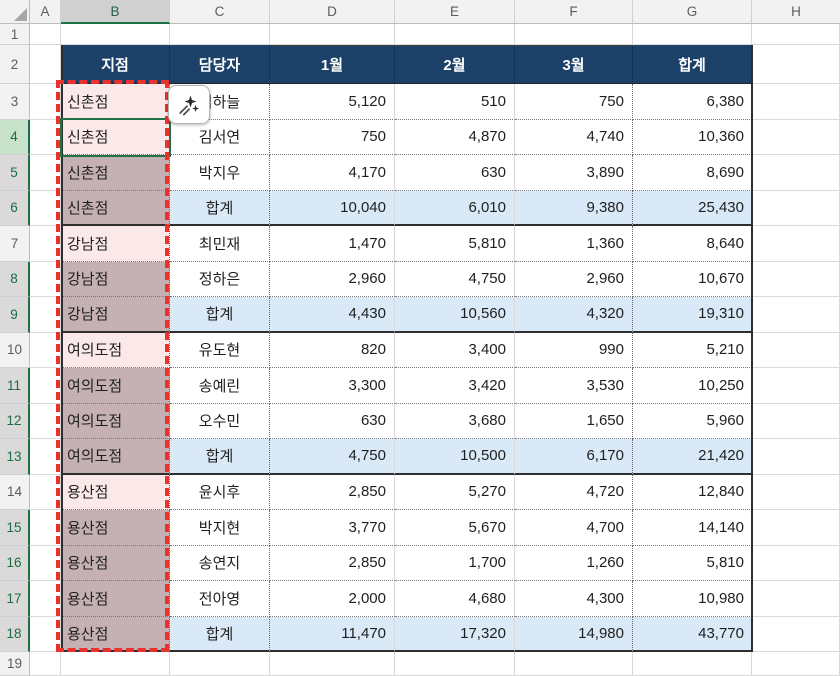 The width and height of the screenshot is (840, 676). What do you see at coordinates (796, 634) in the screenshot?
I see `cell-H18` at bounding box center [796, 634].